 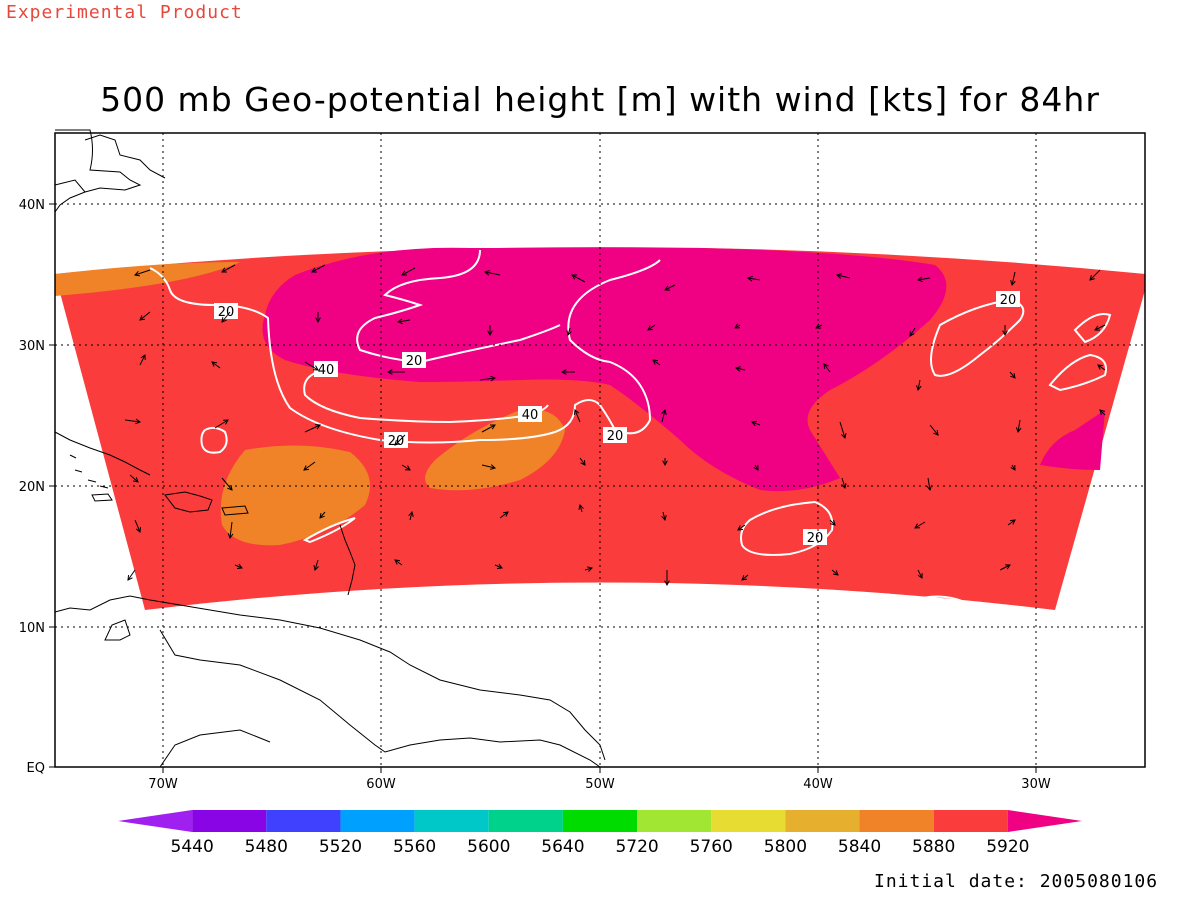 I want to click on contour-label-8: 20, so click(x=1008, y=299).